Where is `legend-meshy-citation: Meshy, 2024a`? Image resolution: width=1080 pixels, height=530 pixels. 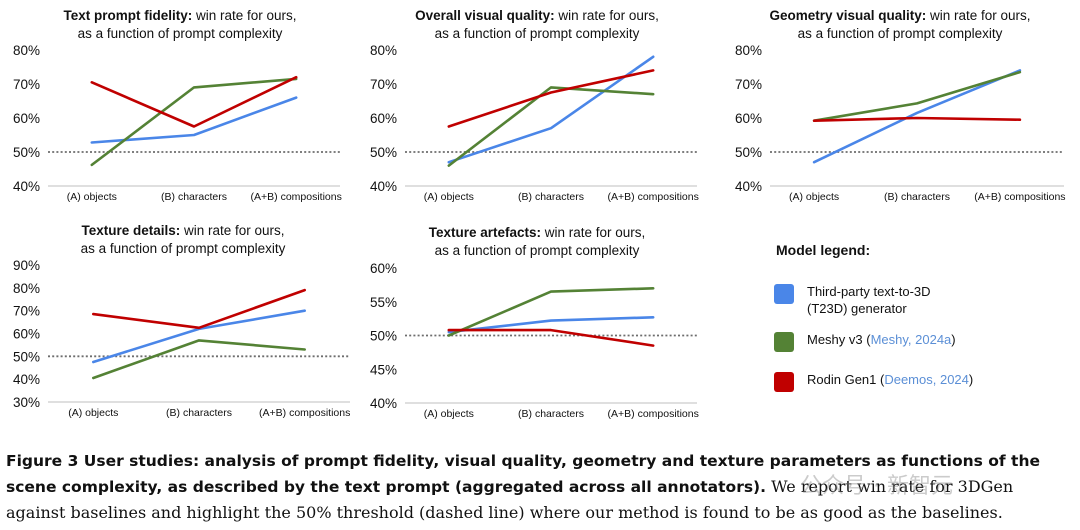
legend-meshy-citation: Meshy, 2024a is located at coordinates (911, 339).